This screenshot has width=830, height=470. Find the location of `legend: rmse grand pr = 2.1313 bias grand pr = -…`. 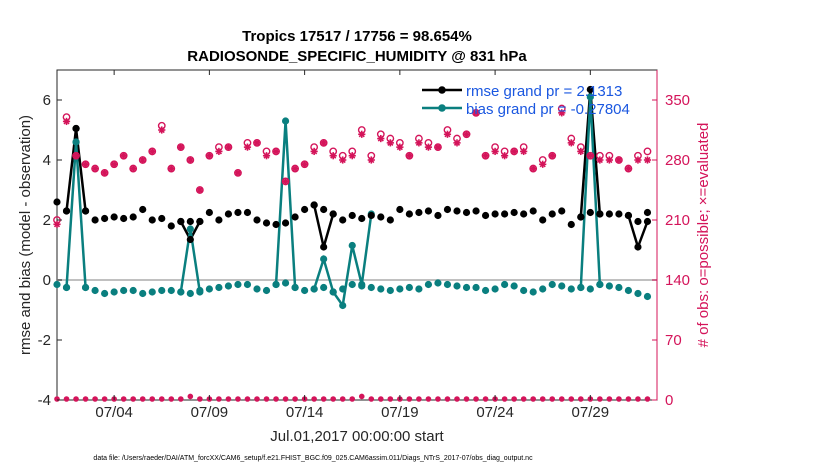

legend: rmse grand pr = 2.1313 bias grand pr = -… is located at coordinates (526, 100).